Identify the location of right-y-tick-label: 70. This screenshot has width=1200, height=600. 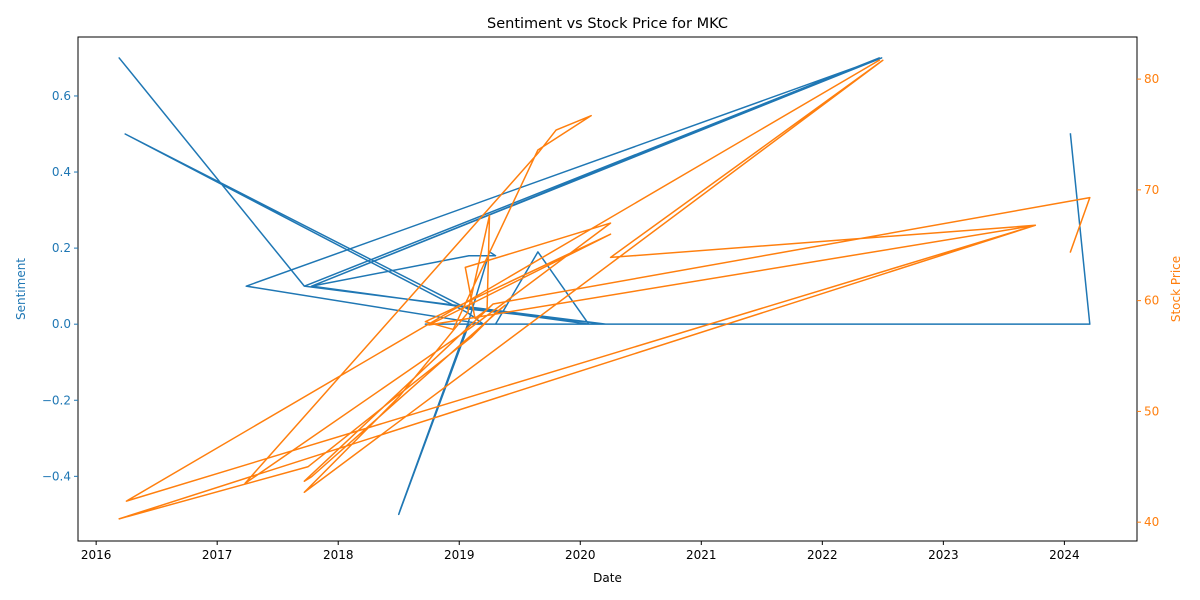
(1151, 190).